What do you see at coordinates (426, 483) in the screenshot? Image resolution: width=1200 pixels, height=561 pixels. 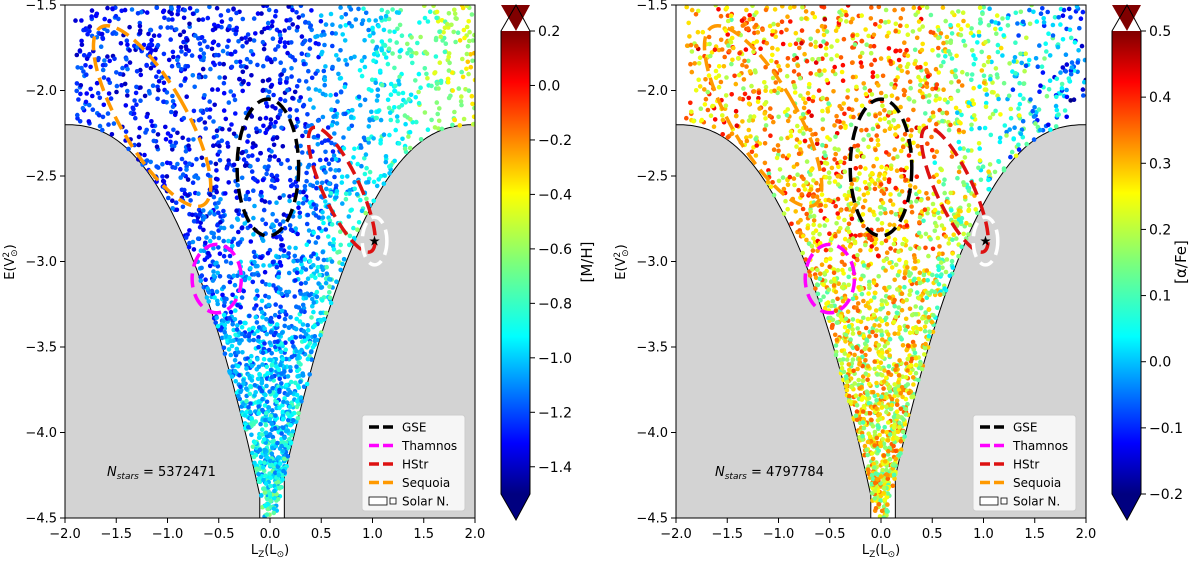 I see `legend-label: Sequoia` at bounding box center [426, 483].